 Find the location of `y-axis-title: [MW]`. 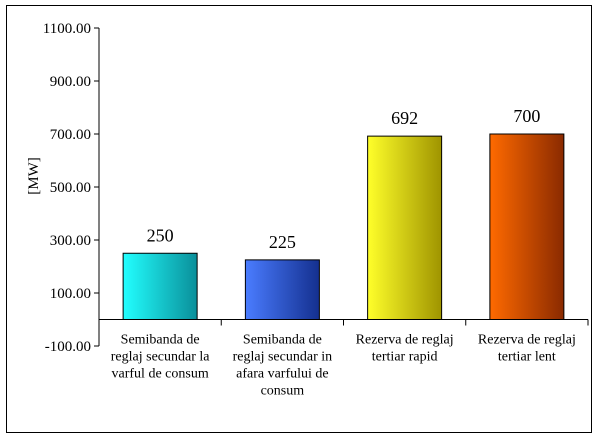

y-axis-title: [MW] is located at coordinates (34, 176).